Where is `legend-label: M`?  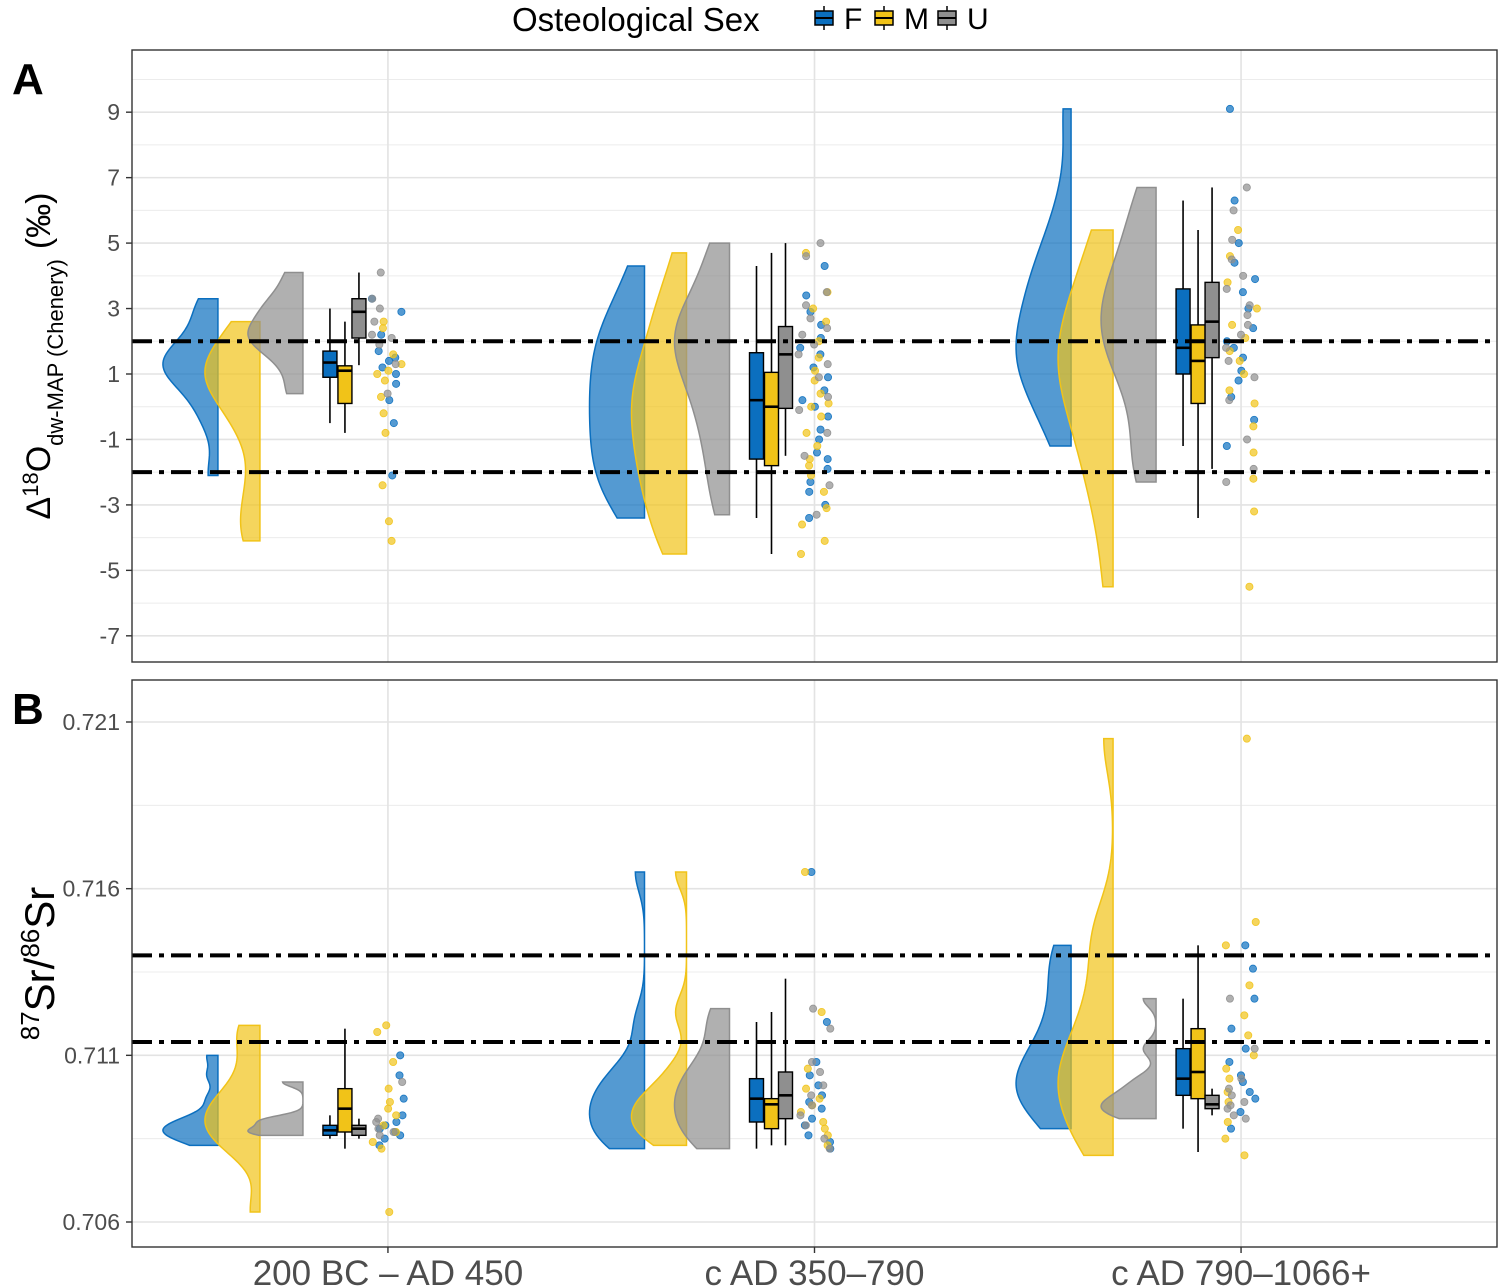 legend-label: M is located at coordinates (916, 19).